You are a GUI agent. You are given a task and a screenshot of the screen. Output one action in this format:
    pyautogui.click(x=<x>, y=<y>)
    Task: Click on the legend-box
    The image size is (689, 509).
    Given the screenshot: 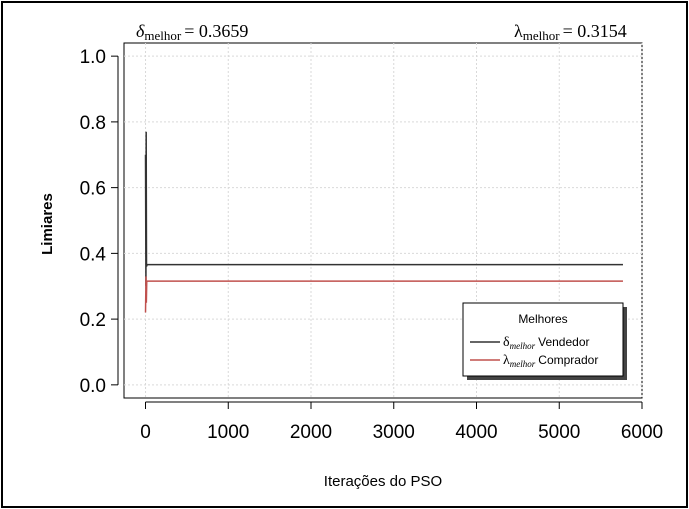 What is the action you would take?
    pyautogui.click(x=543, y=339)
    